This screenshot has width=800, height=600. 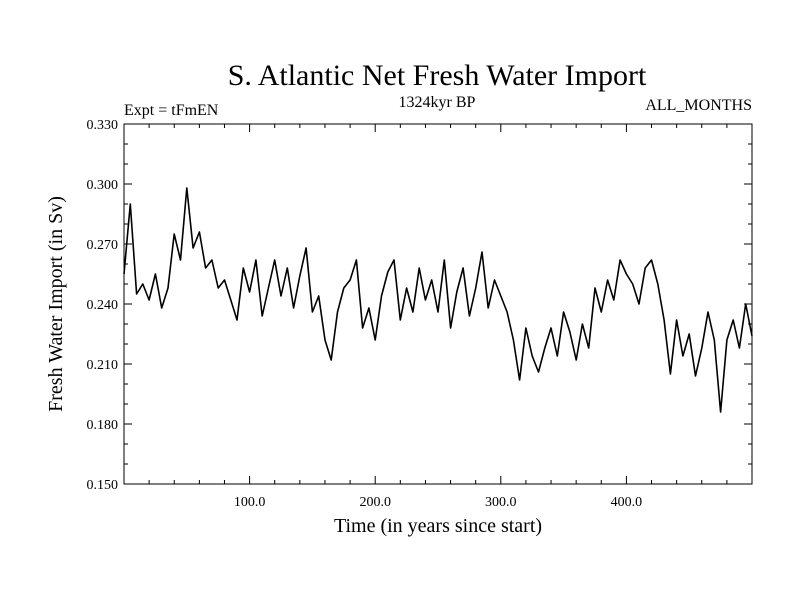 What do you see at coordinates (627, 502) in the screenshot?
I see `x-tick-label: 400.0` at bounding box center [627, 502].